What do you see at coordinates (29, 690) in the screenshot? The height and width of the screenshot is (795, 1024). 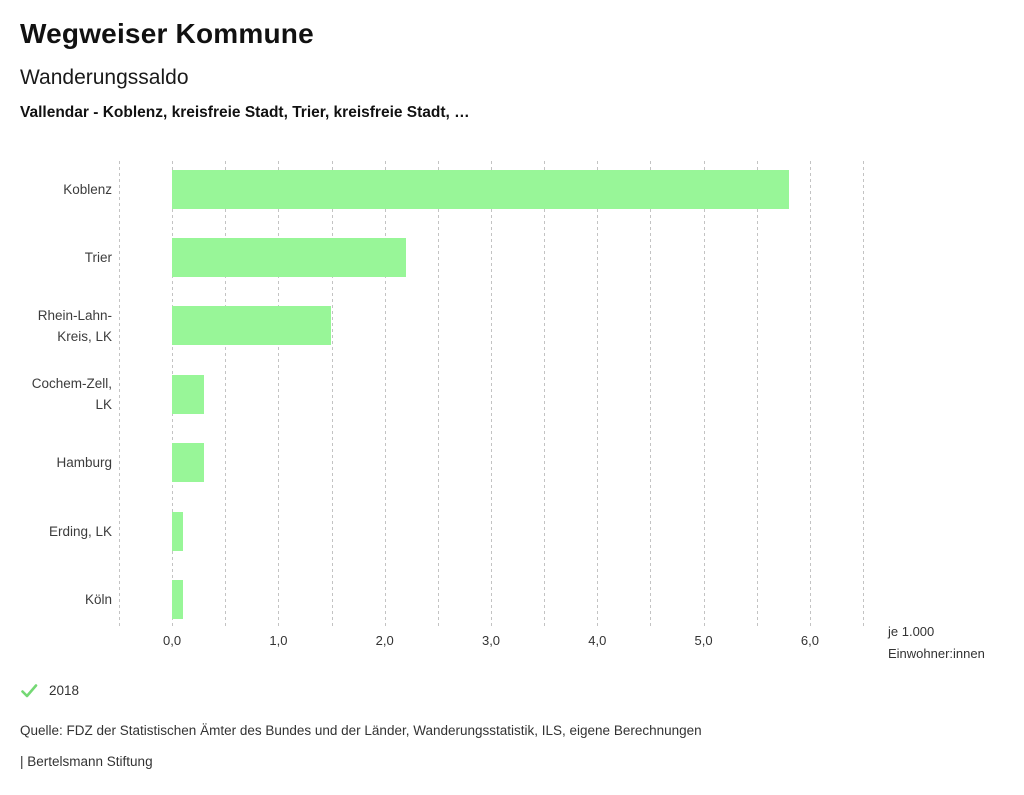 I see `check-icon` at bounding box center [29, 690].